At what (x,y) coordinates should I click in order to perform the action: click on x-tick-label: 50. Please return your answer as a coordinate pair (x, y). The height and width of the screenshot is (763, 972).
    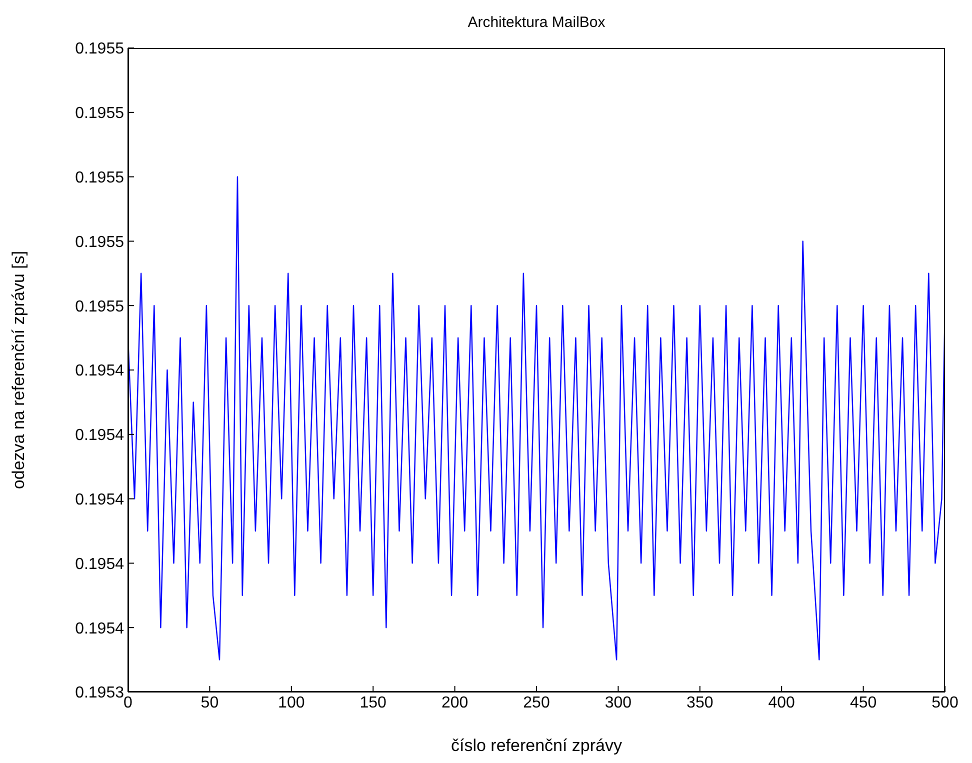
    Looking at the image, I should click on (209, 703).